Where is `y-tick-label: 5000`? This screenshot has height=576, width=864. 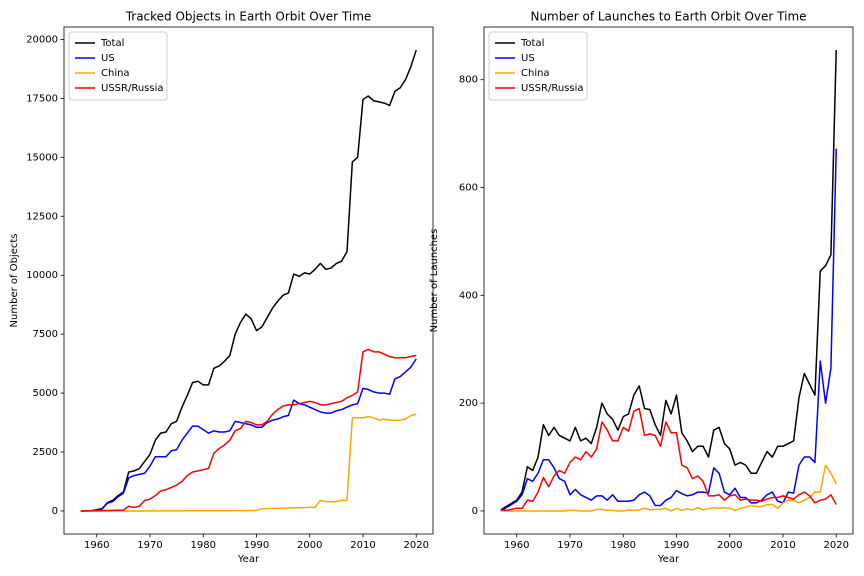 y-tick-label: 5000 is located at coordinates (45, 393).